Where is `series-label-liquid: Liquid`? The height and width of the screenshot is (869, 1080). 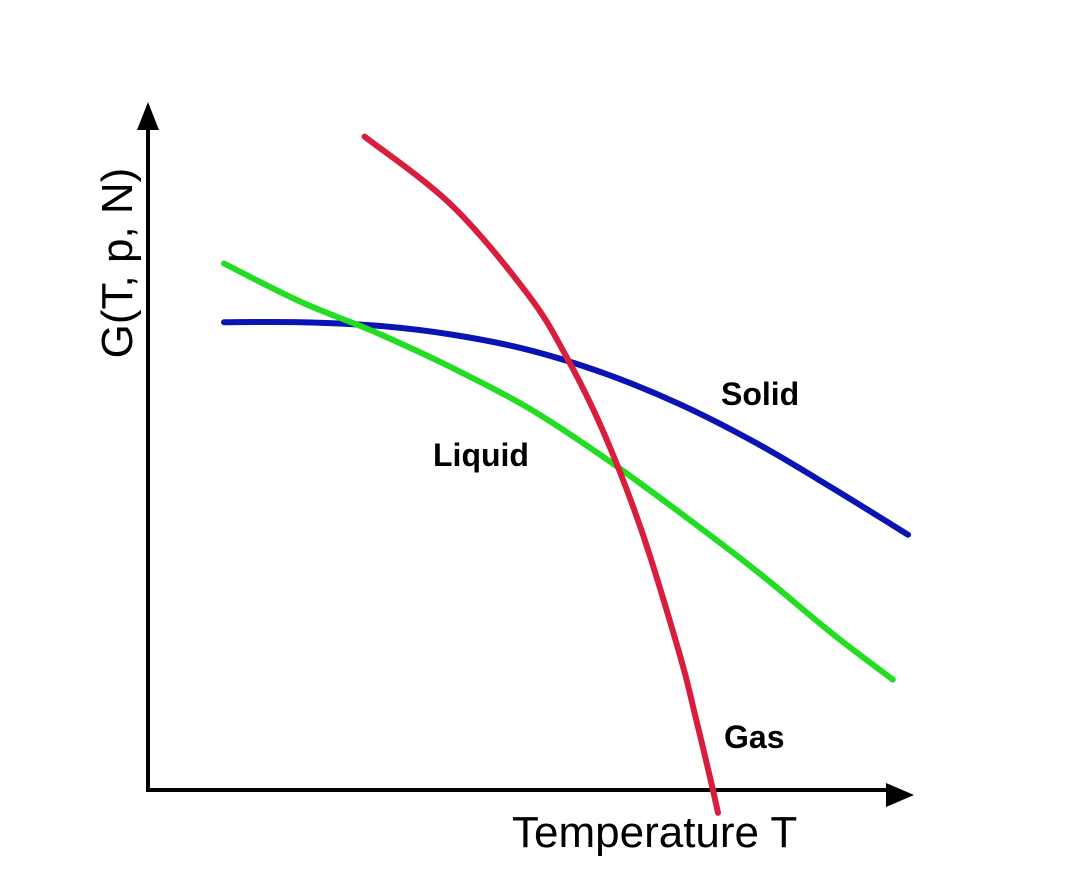
series-label-liquid: Liquid is located at coordinates (481, 455).